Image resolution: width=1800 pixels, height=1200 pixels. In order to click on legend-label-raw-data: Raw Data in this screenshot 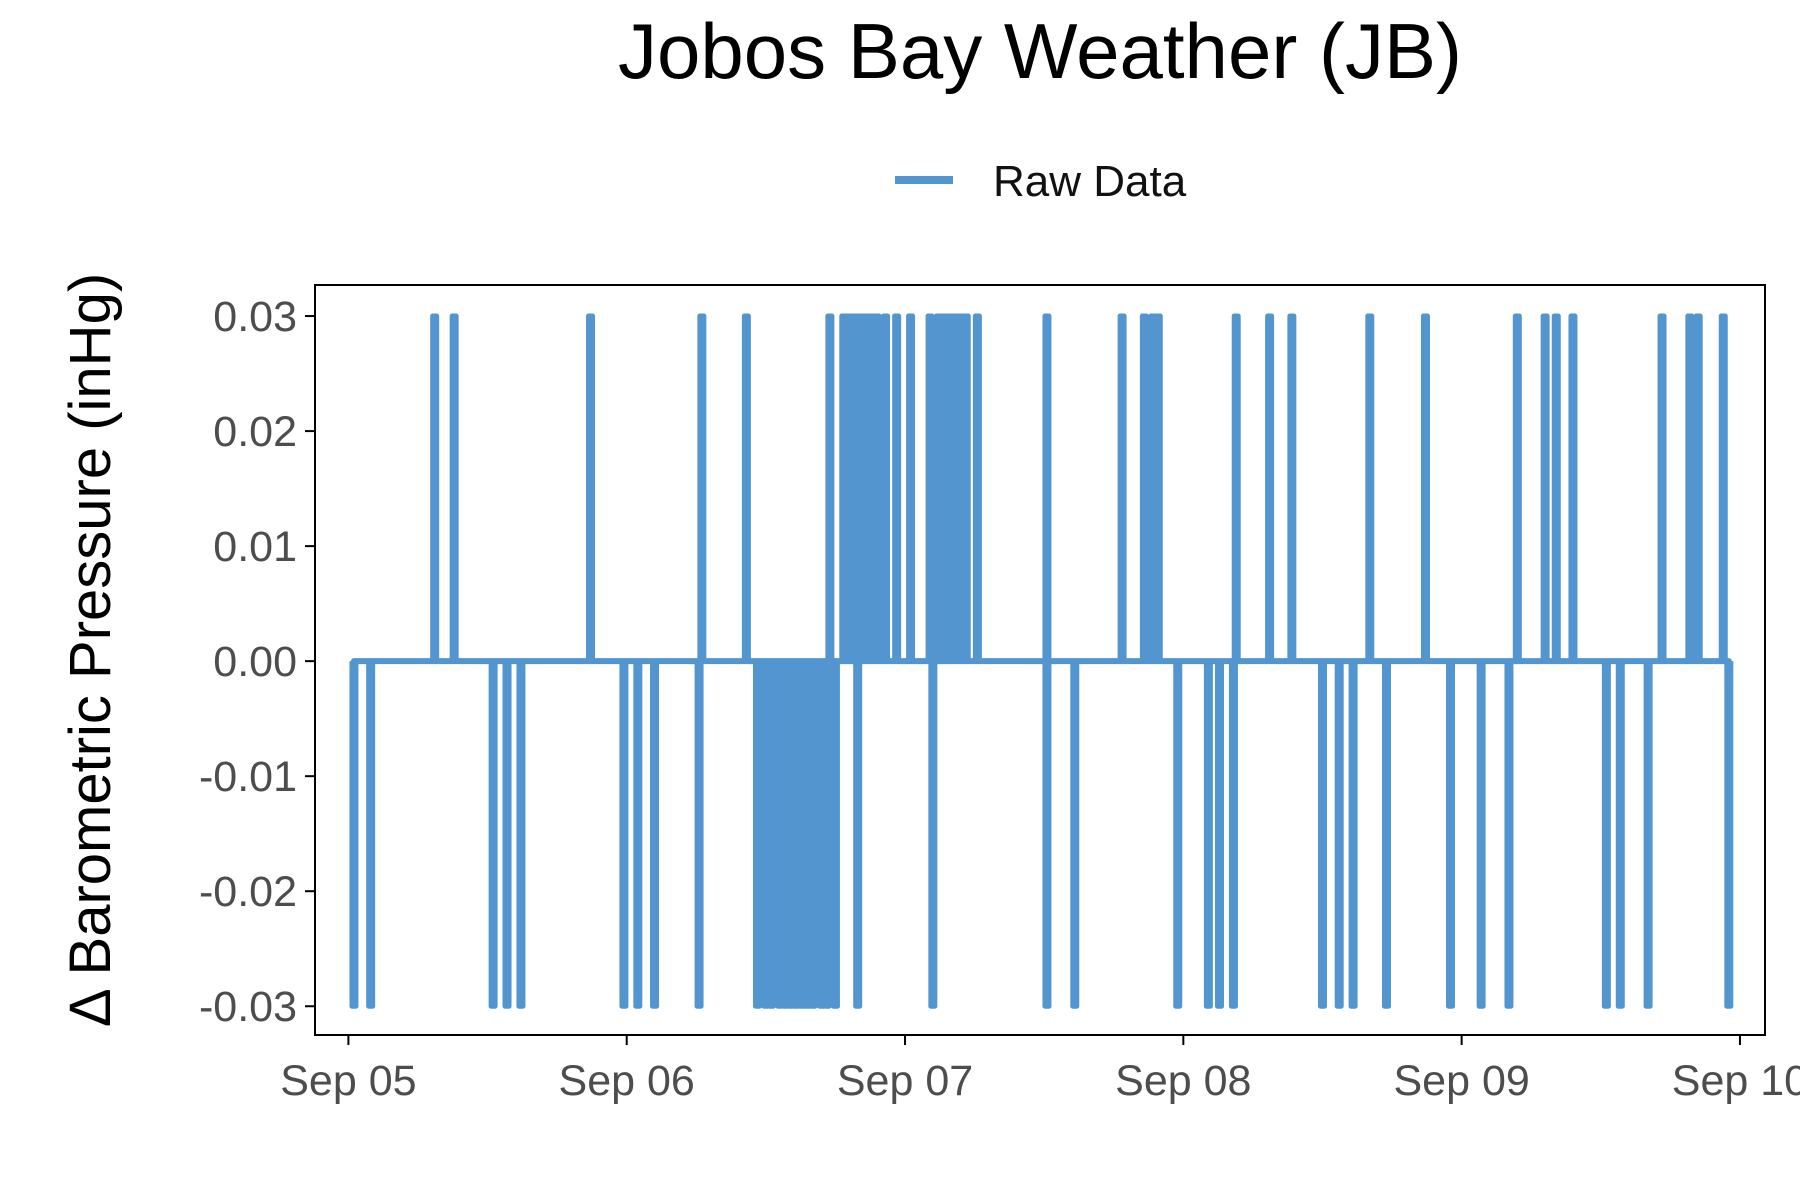, I will do `click(1090, 181)`.